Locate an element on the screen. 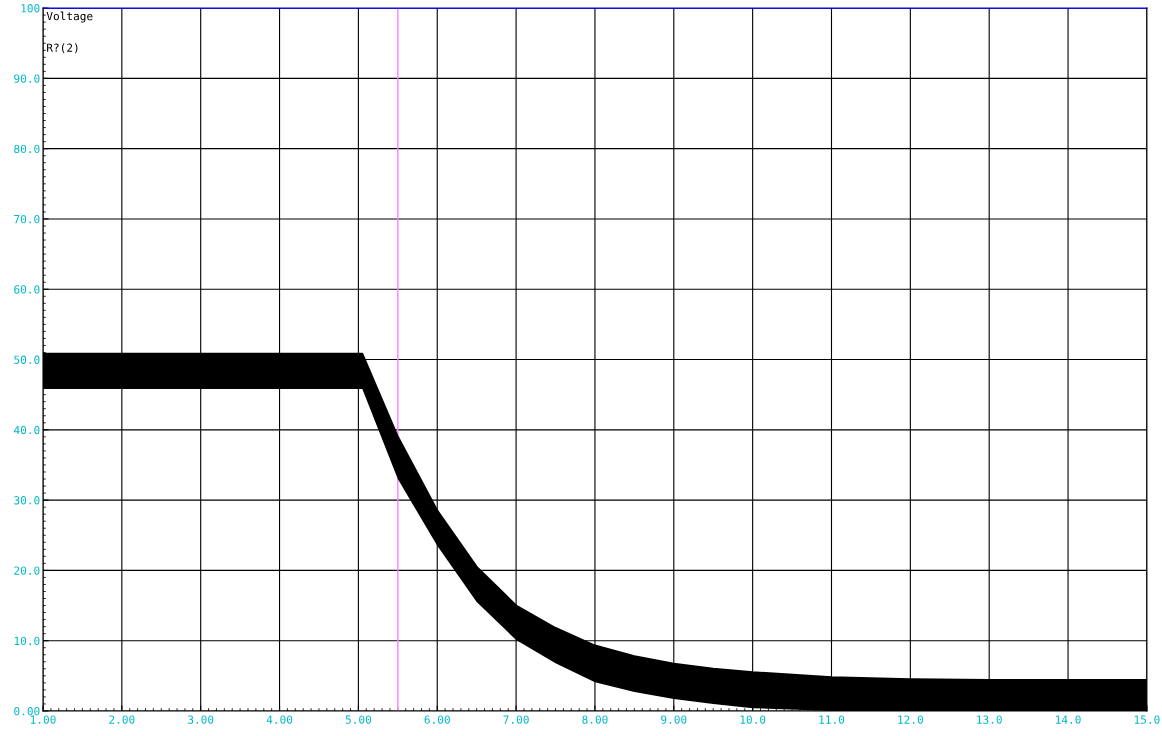 This screenshot has width=1162, height=736. x-tick-label: 15.0 is located at coordinates (1147, 719).